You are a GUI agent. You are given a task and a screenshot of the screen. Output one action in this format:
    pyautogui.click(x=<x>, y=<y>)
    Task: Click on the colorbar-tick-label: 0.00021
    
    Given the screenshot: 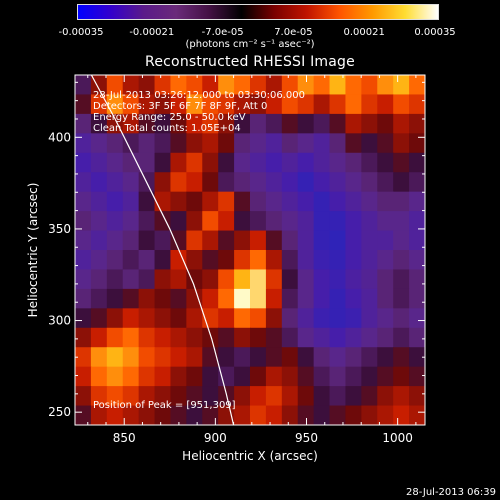 What is the action you would take?
    pyautogui.click(x=364, y=32)
    